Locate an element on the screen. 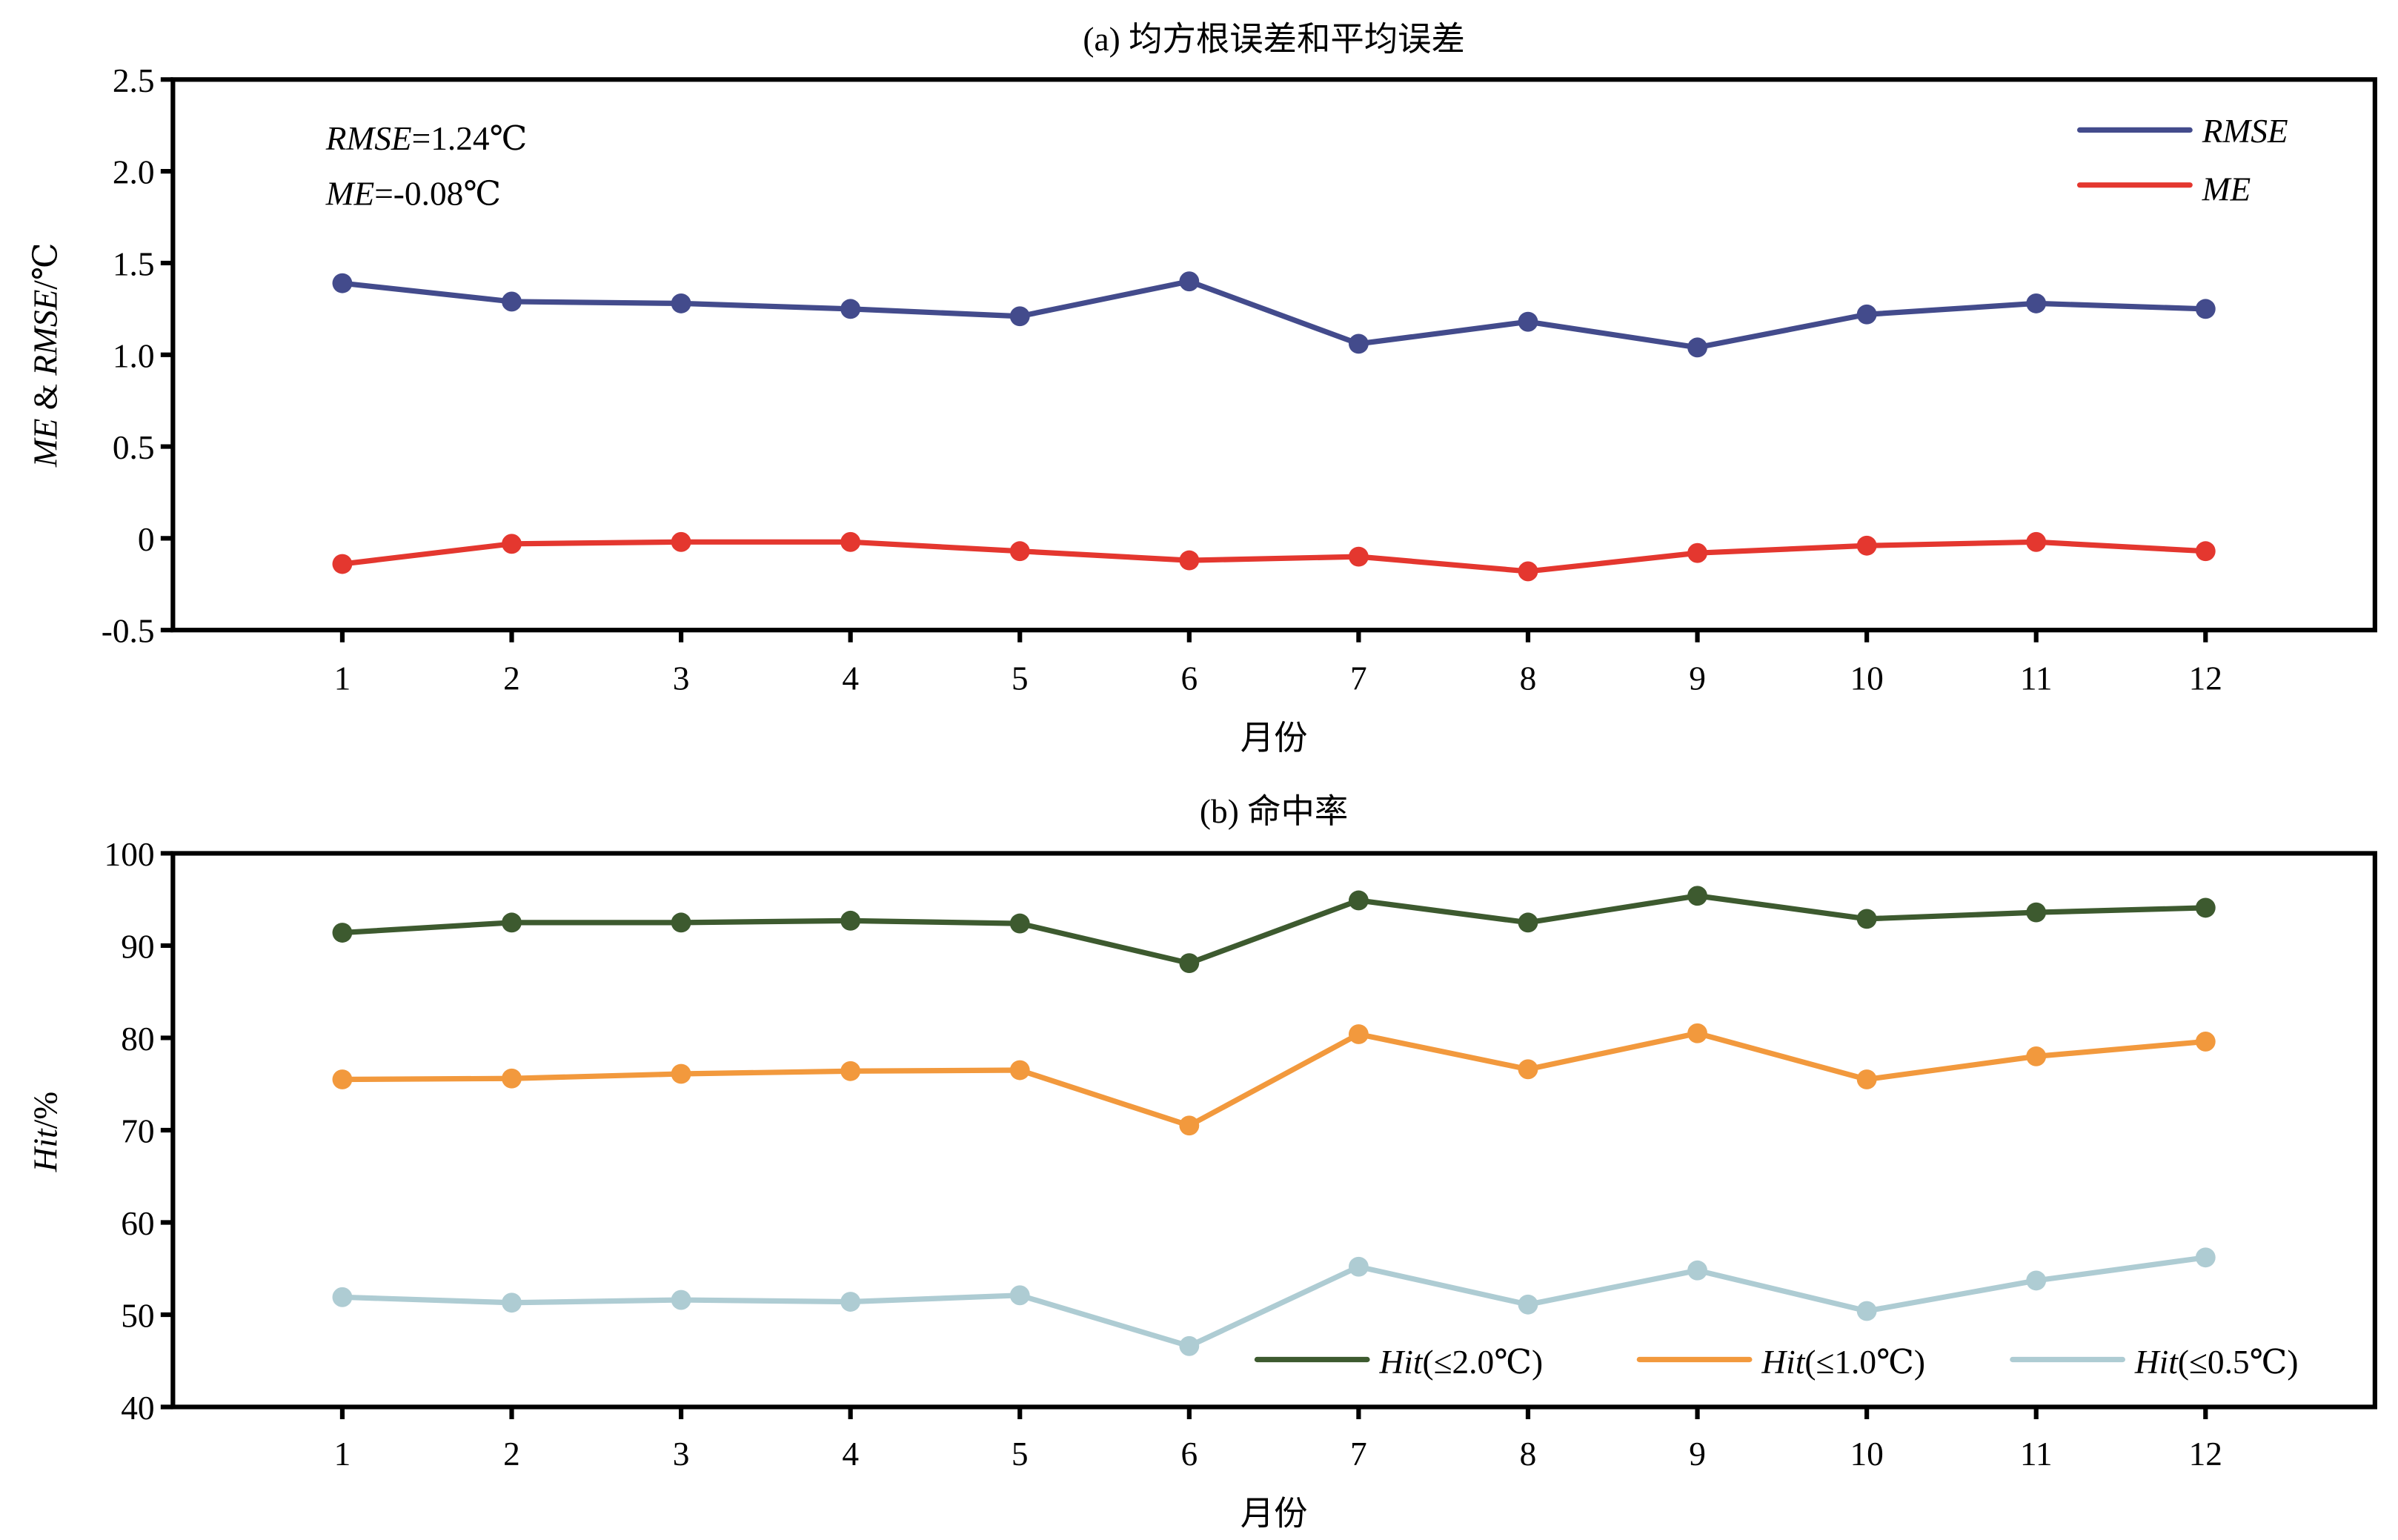 The image size is (2398, 1540). panel-a-ylabel: ME & RMSE/℃ is located at coordinates (46, 355).